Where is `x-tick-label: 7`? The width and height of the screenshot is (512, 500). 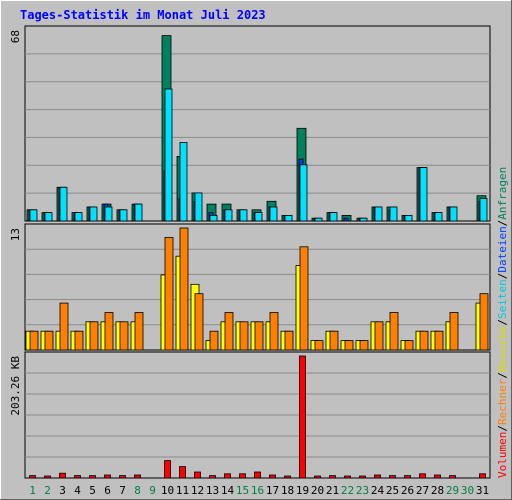 x-tick-label: 7 is located at coordinates (122, 490).